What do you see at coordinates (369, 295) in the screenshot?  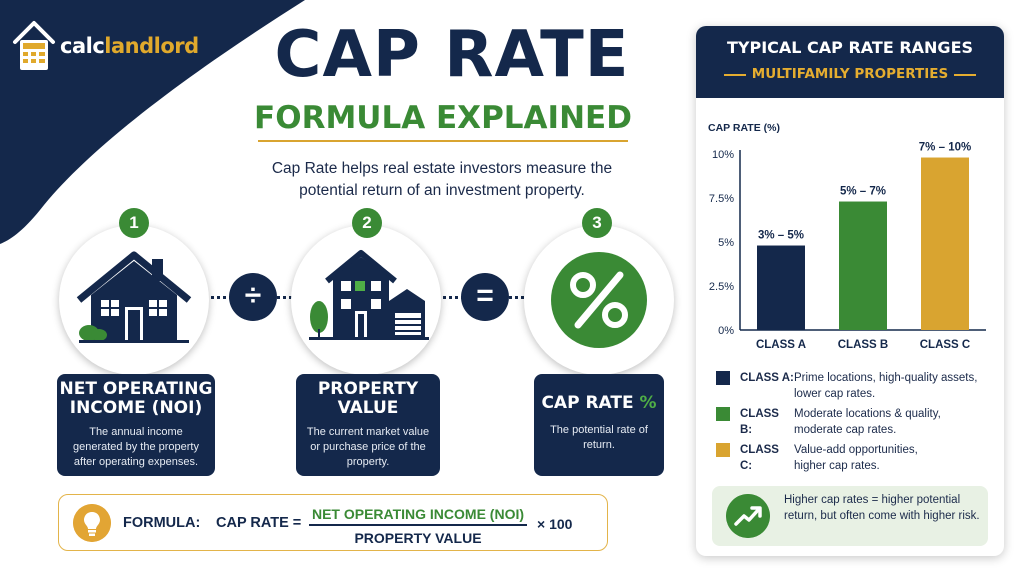 I see `building-icon` at bounding box center [369, 295].